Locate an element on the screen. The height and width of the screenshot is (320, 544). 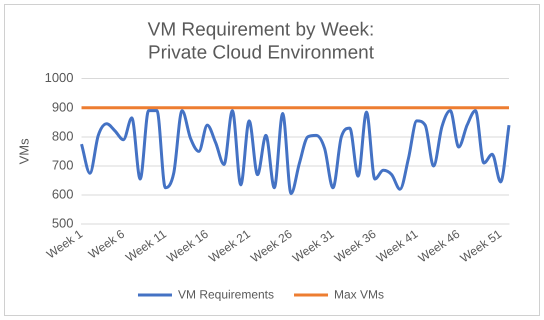
y-tick-label: 600 is located at coordinates (63, 194).